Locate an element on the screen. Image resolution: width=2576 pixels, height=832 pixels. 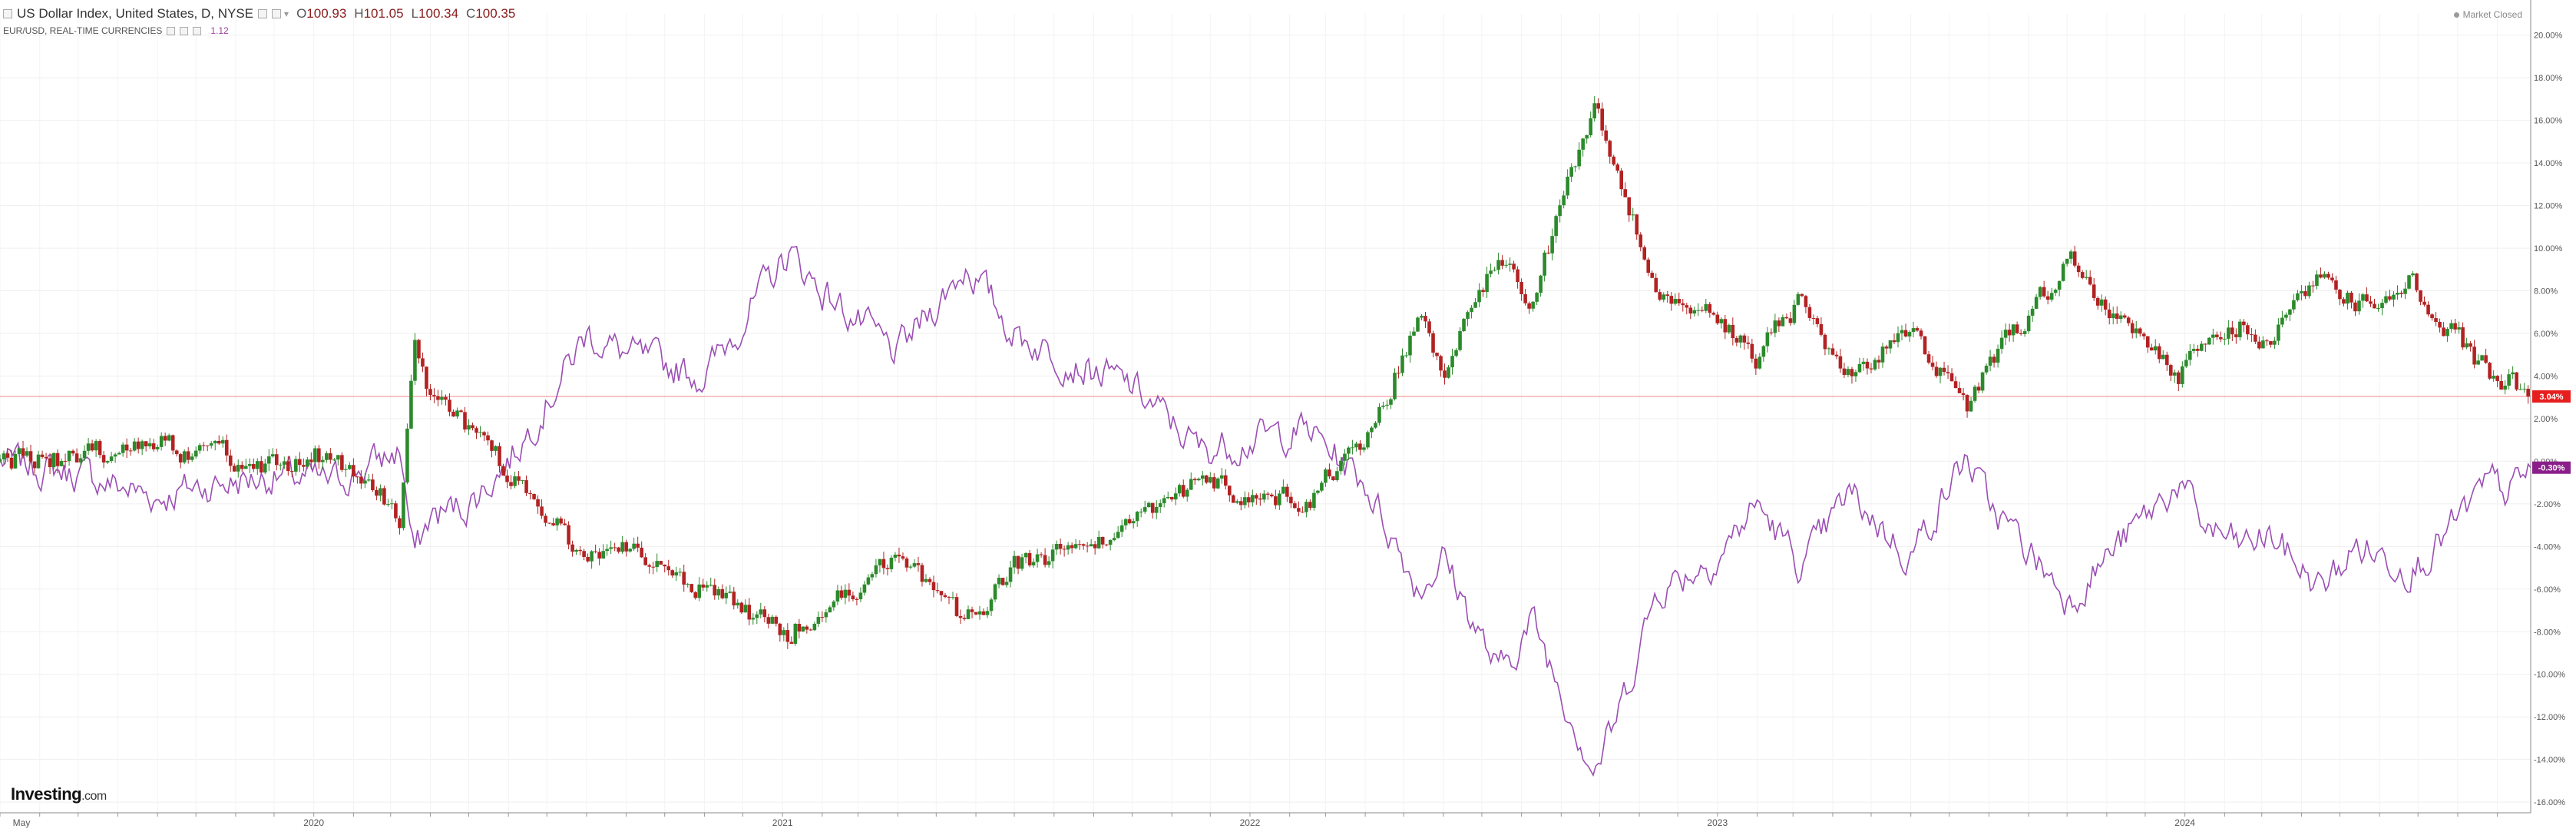
chart-title: US Dollar Index, United States, D, NYSE is located at coordinates (135, 13).